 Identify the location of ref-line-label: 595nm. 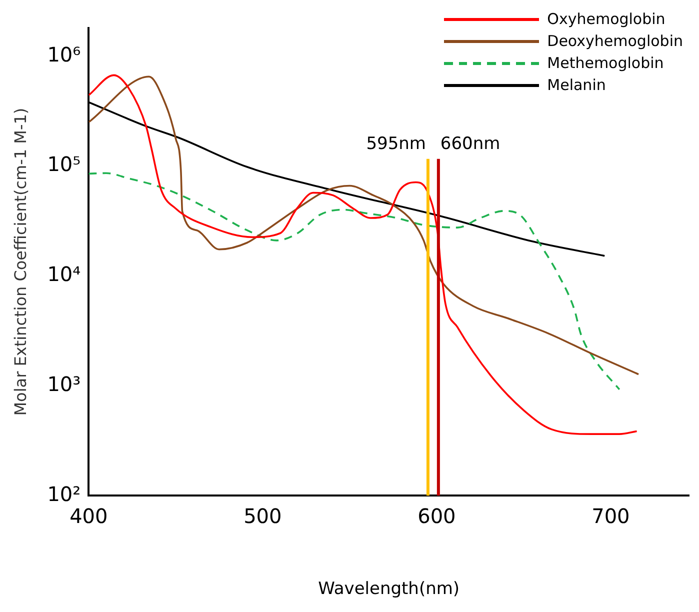
(396, 144).